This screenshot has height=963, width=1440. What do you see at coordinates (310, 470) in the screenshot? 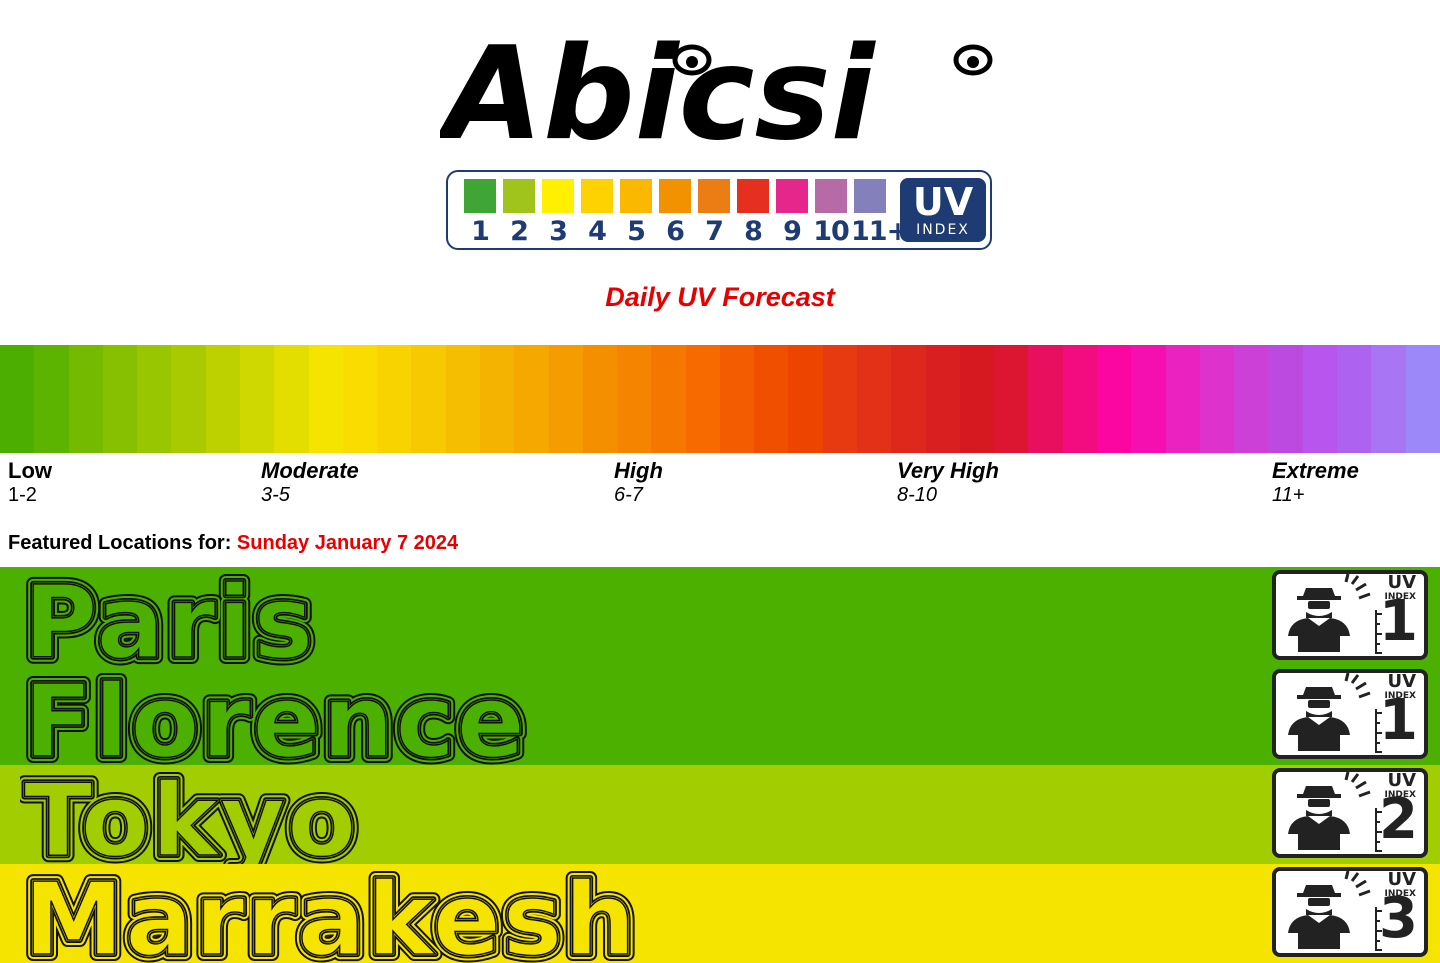
I see `category-name: Moderate` at bounding box center [310, 470].